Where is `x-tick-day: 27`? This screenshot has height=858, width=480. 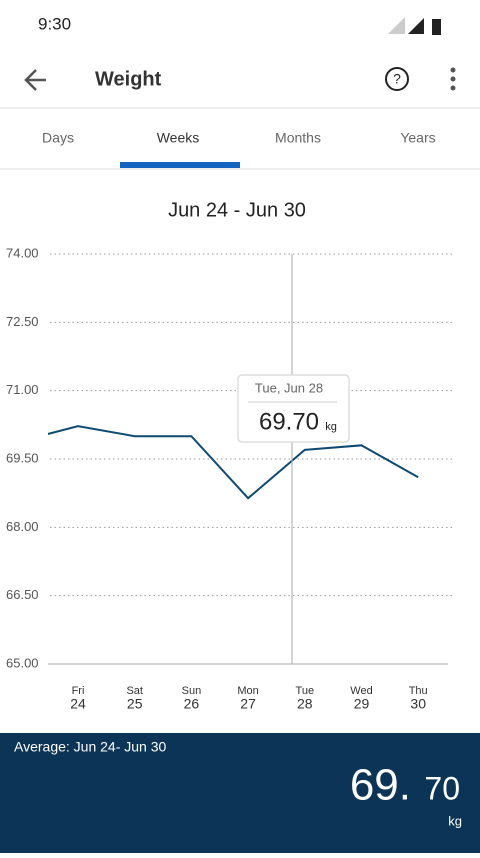
x-tick-day: 27 is located at coordinates (248, 704).